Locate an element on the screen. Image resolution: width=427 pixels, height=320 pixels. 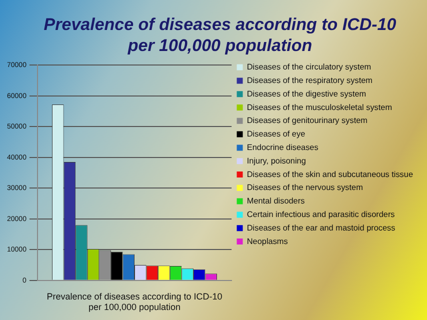
chart-title: Prevalence of diseases according to ICD-10 per 100,000 population is located at coordinates (220, 35).